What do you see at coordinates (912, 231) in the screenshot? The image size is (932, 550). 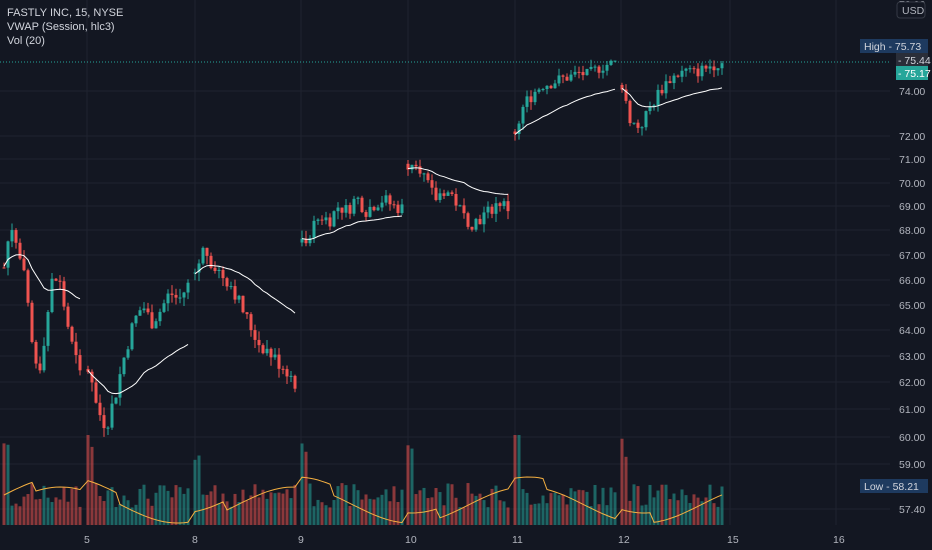 I see `price-tick: 68.00` at bounding box center [912, 231].